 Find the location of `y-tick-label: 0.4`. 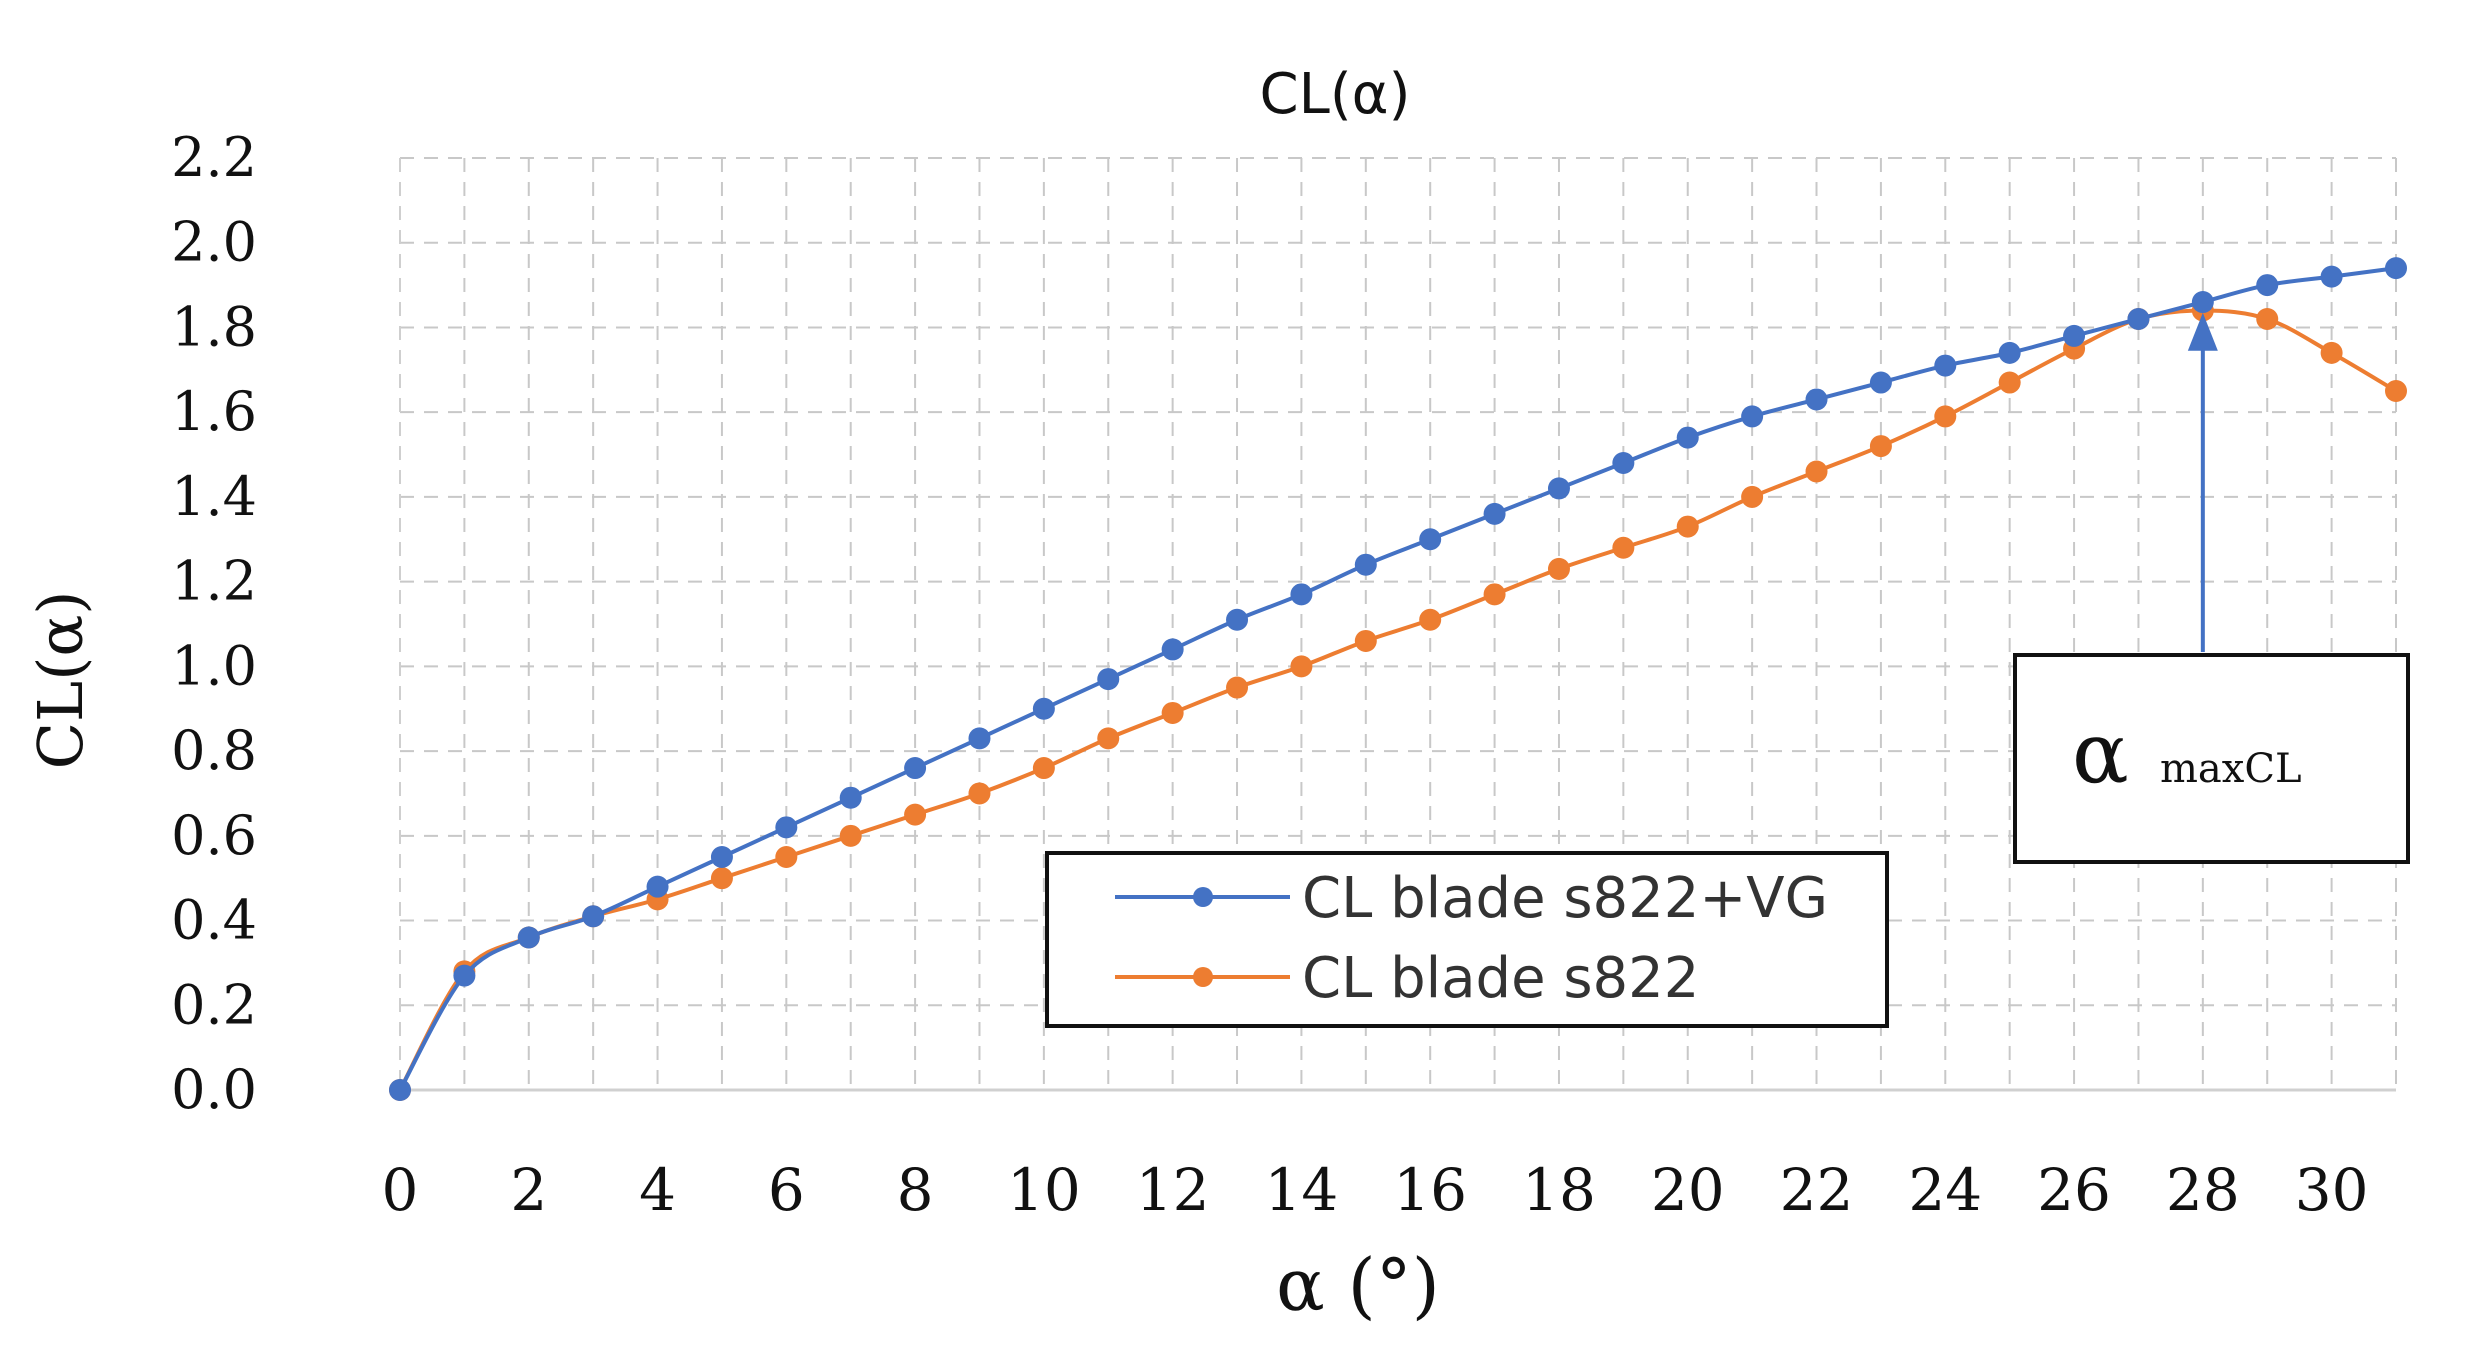

y-tick-label: 0.4 is located at coordinates (214, 920).